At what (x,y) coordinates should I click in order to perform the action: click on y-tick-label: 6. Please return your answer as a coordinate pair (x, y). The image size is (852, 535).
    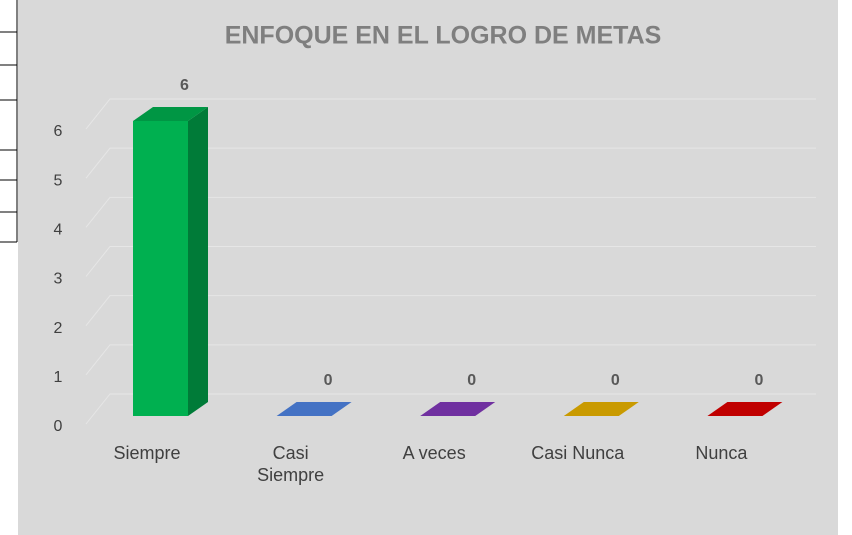
    Looking at the image, I should click on (58, 131).